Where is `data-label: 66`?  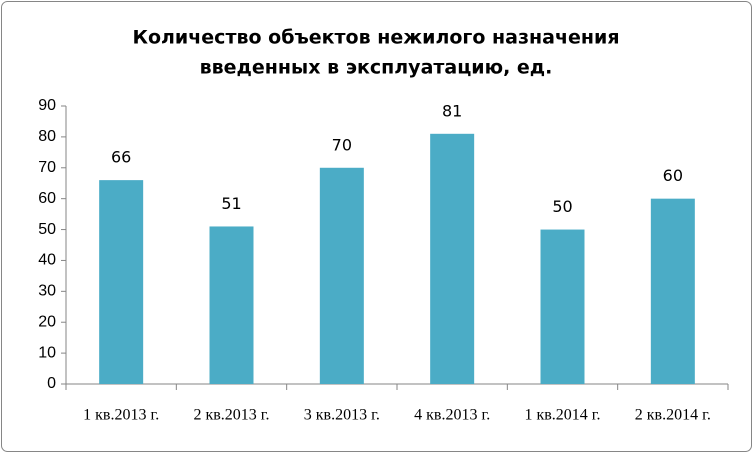
data-label: 66 is located at coordinates (121, 157).